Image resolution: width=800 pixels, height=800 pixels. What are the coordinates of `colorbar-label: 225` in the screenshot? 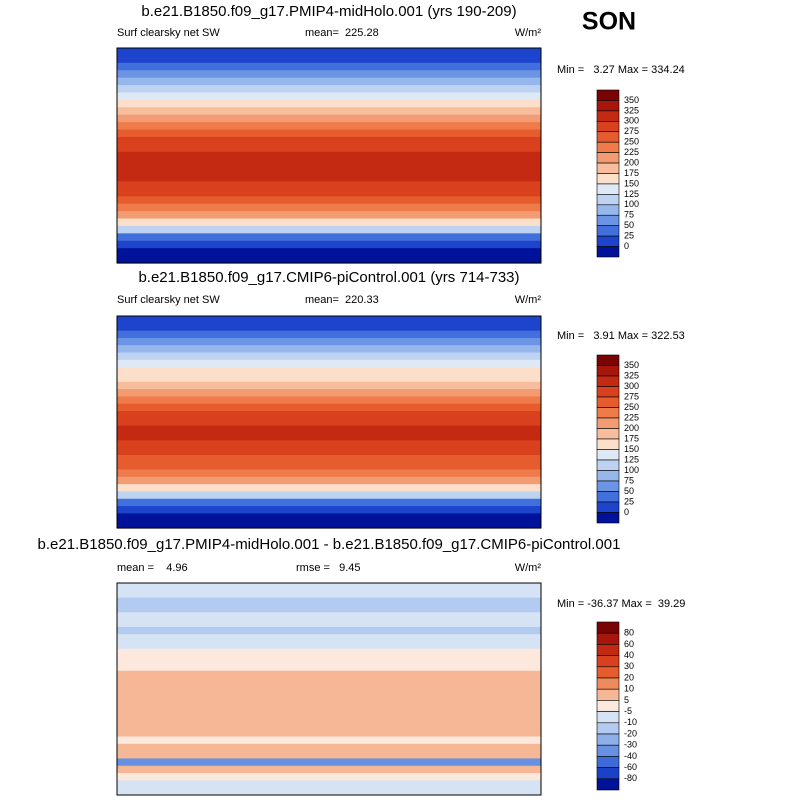 It's located at (631, 417).